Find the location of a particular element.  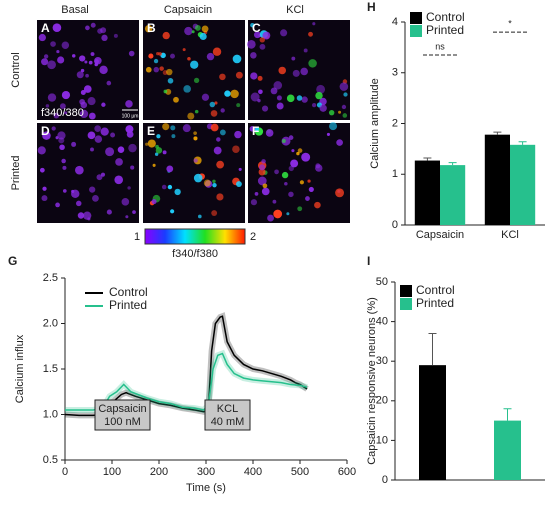

row-label: Control is located at coordinates (16, 69).